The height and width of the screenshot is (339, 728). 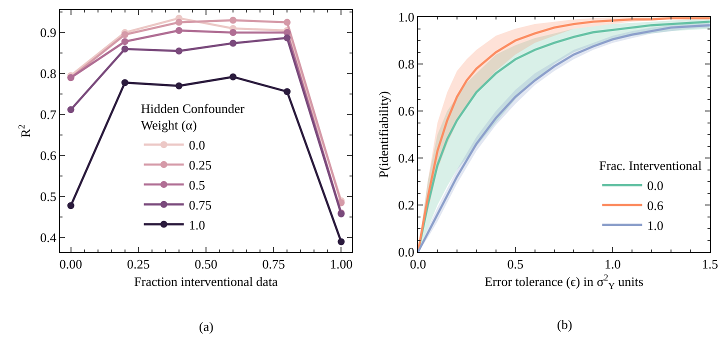 What do you see at coordinates (612, 264) in the screenshot?
I see `x-tick-label: 1.0` at bounding box center [612, 264].